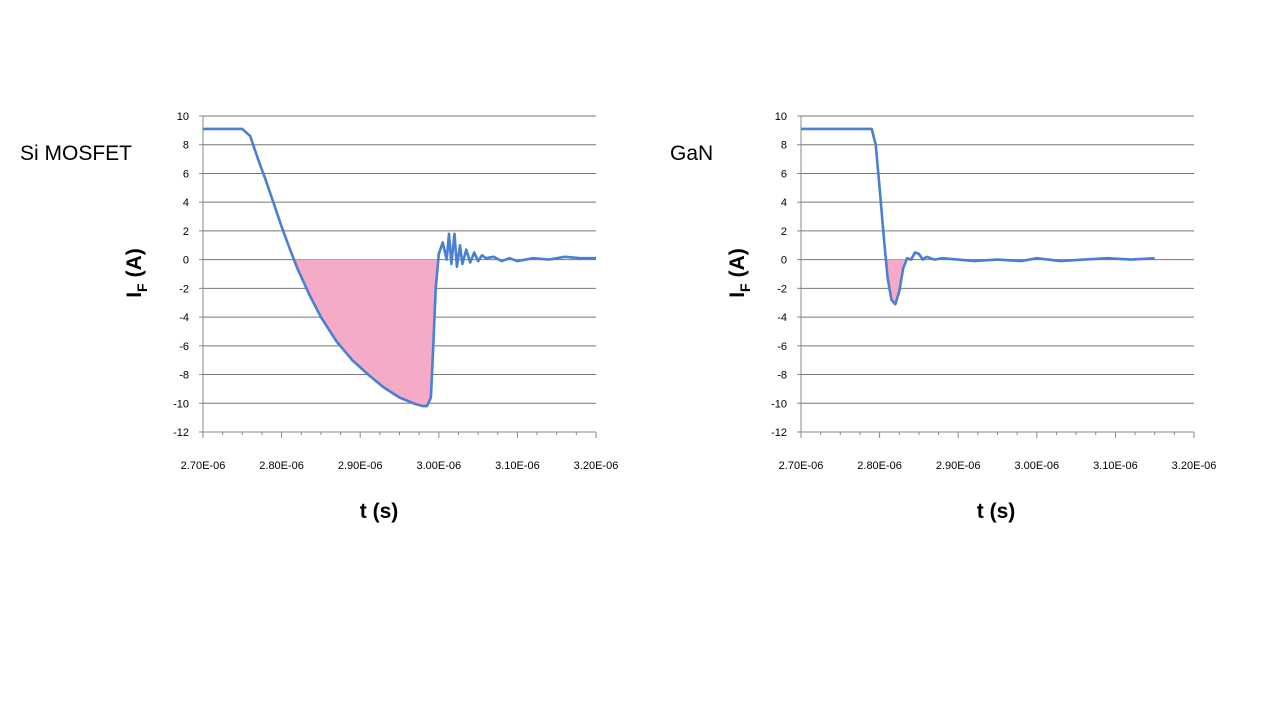  What do you see at coordinates (737, 295) in the screenshot?
I see `gan-y-axis-symbol: I` at bounding box center [737, 295].